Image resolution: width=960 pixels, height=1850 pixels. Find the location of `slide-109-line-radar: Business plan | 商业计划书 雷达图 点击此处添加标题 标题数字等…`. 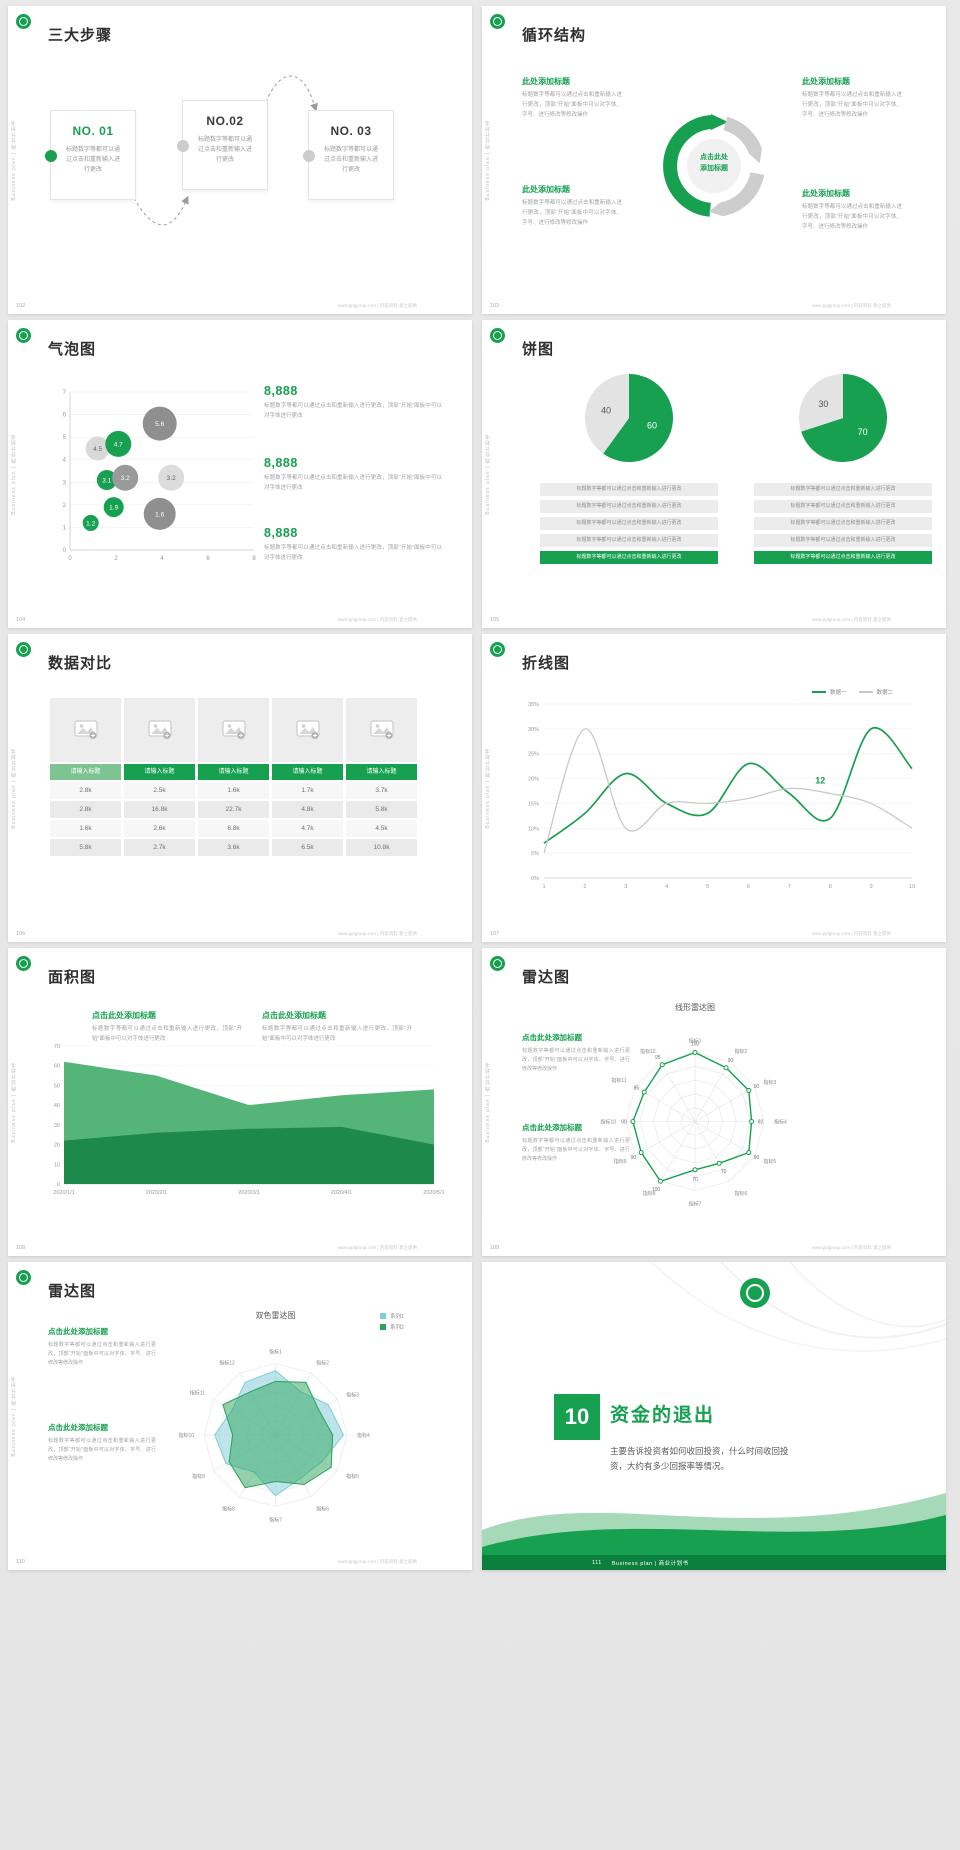

slide-109-line-radar: Business plan | 商业计划书 雷达图 点击此处添加标题 标题数字等… is located at coordinates (714, 1102).